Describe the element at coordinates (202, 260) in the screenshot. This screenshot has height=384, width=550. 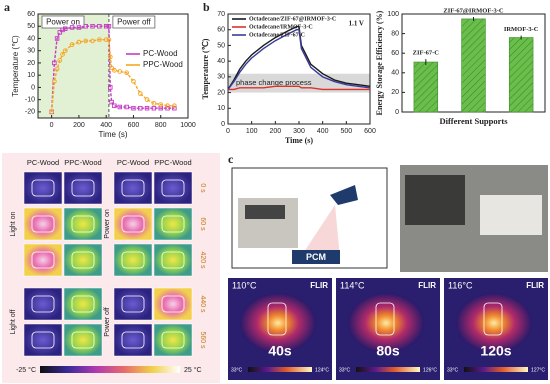
I see `time-label: 420 s` at that location.